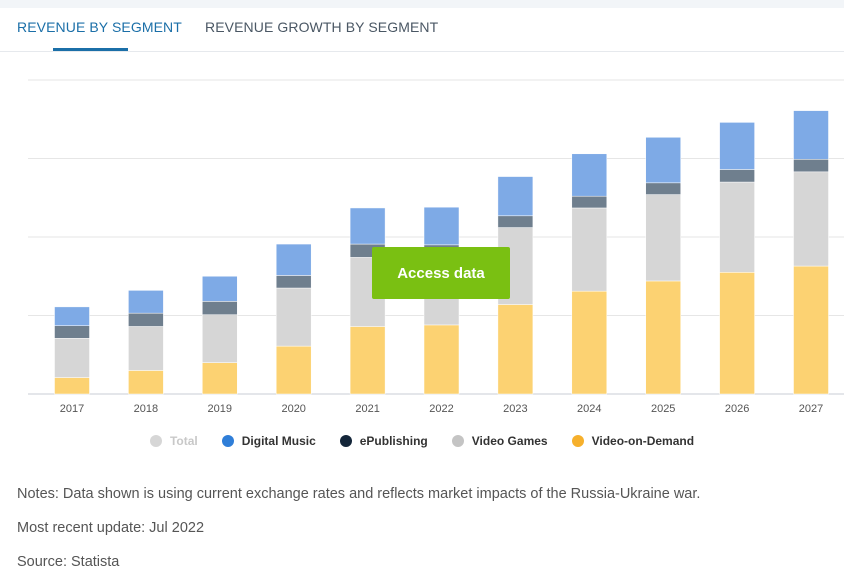 The height and width of the screenshot is (585, 844). I want to click on source-text: Source: Statista, so click(68, 562).